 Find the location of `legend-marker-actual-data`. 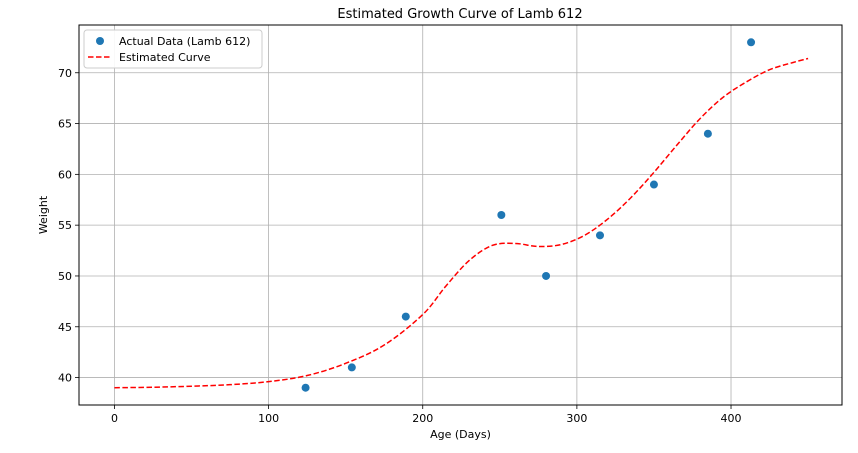

legend-marker-actual-data is located at coordinates (100, 41).